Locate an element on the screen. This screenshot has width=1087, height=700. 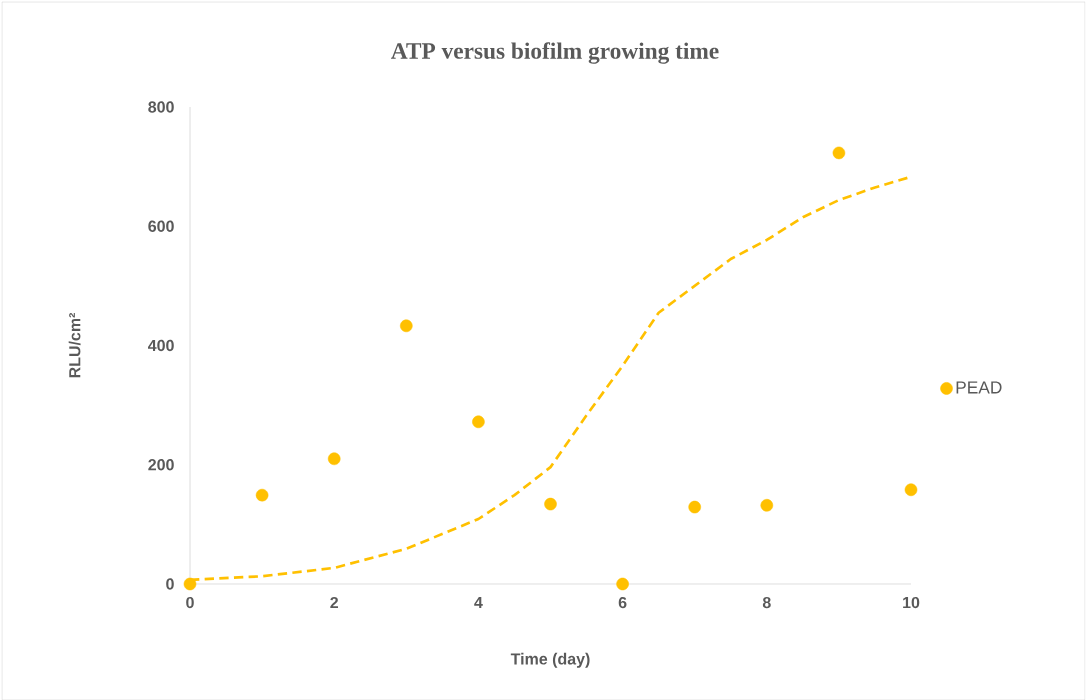
legend-label: PEAD is located at coordinates (979, 387).